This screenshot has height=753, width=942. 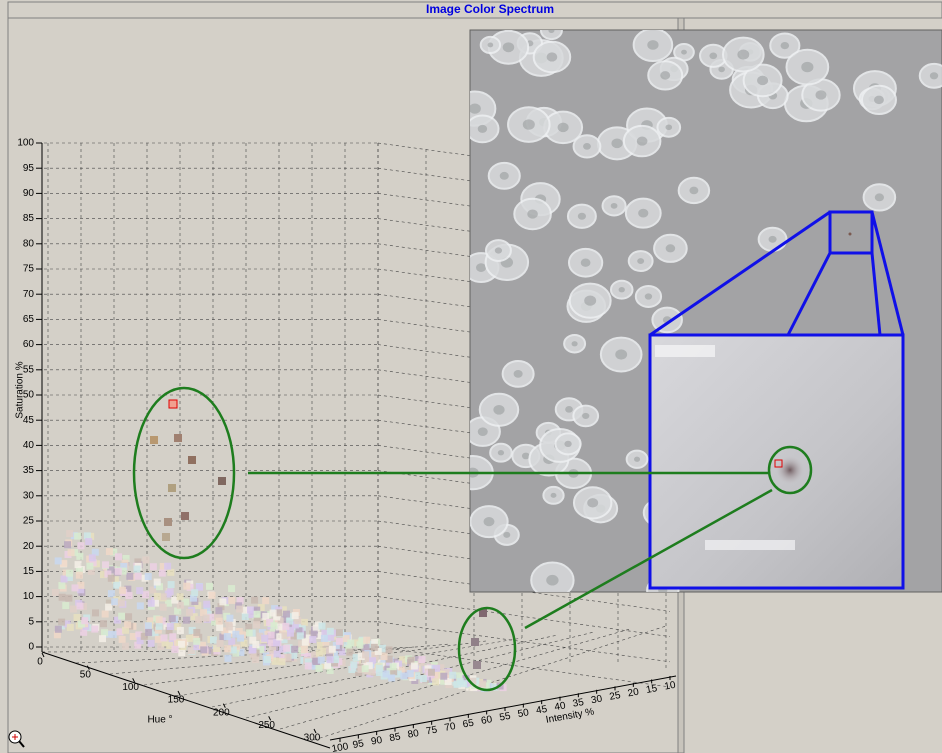 What do you see at coordinates (176, 700) in the screenshot?
I see `hue-tick-label: 150` at bounding box center [176, 700].